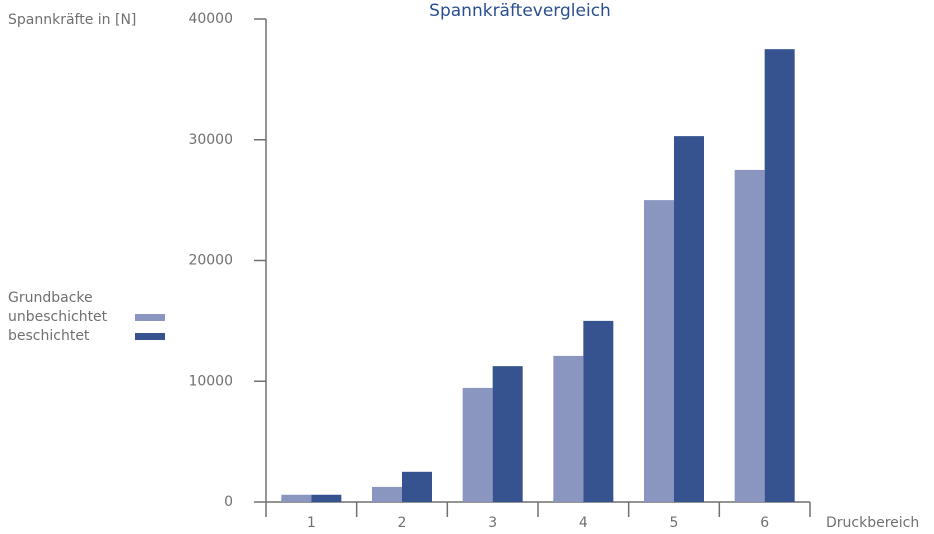 The height and width of the screenshot is (534, 934). What do you see at coordinates (764, 522) in the screenshot?
I see `x-tick-label: 6` at bounding box center [764, 522].